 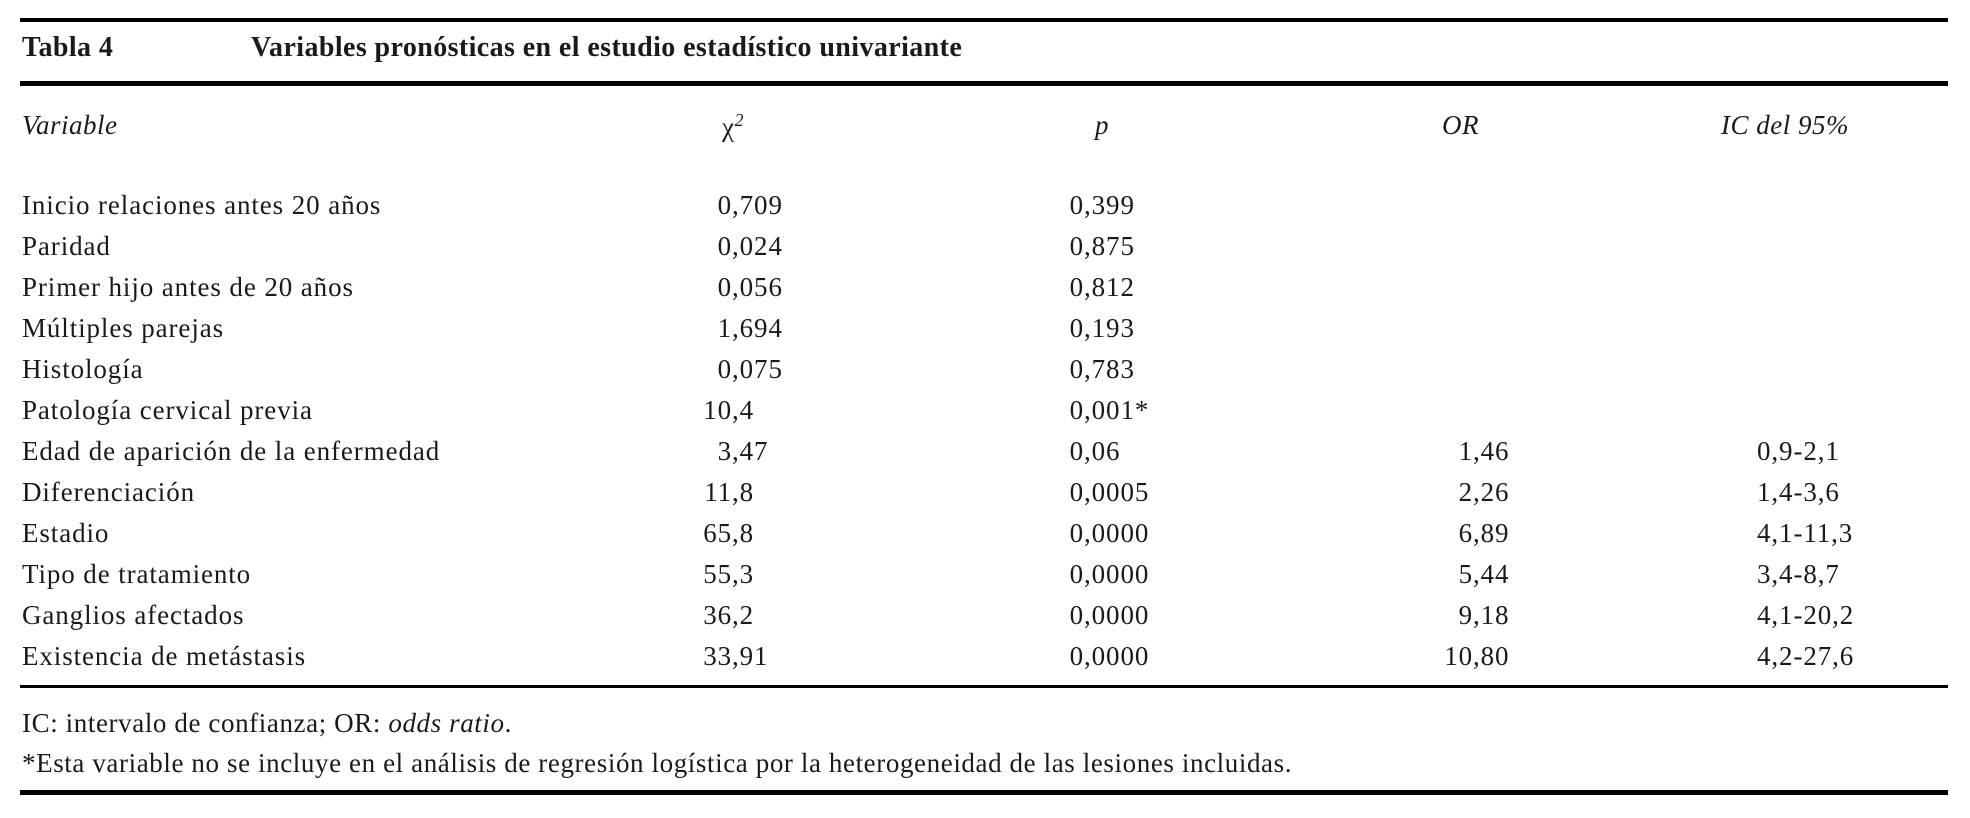 I want to click on header-chi2-sup: 2, so click(x=739, y=120).